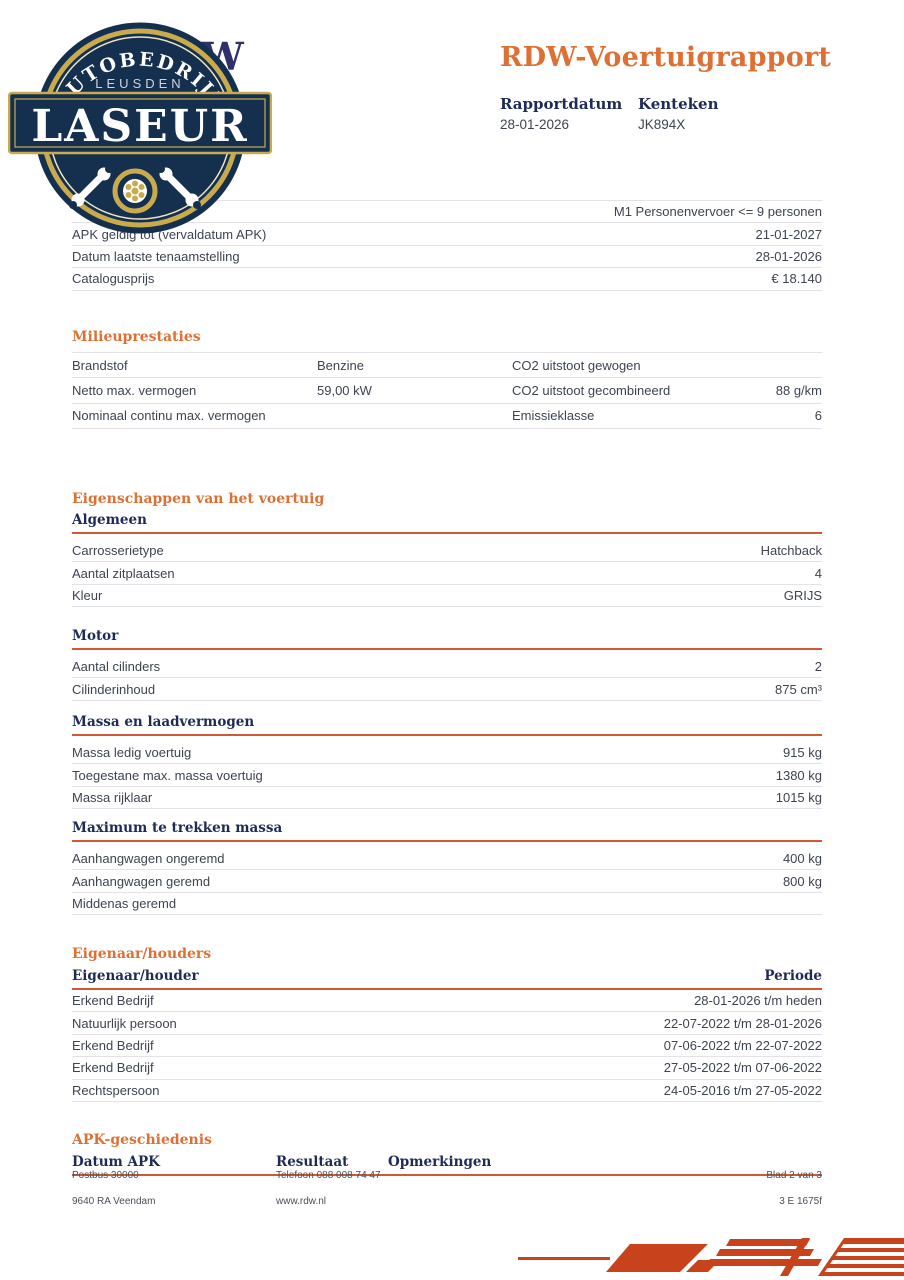  Describe the element at coordinates (447, 1068) in the screenshot. I see `table-row: Erkend Bedrijf 27-05-2022 t/m 07-06-2022` at that location.